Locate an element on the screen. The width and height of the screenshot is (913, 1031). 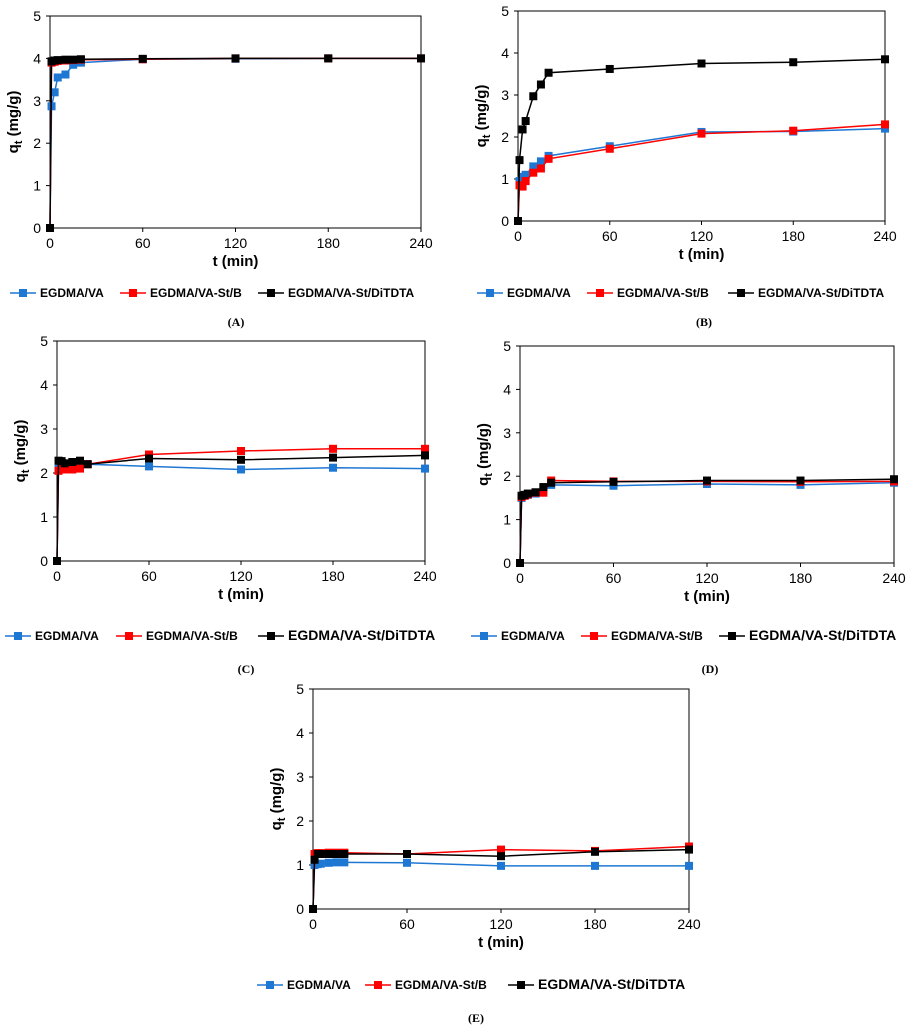
y-tick-label: 5 is located at coordinates (507, 346).